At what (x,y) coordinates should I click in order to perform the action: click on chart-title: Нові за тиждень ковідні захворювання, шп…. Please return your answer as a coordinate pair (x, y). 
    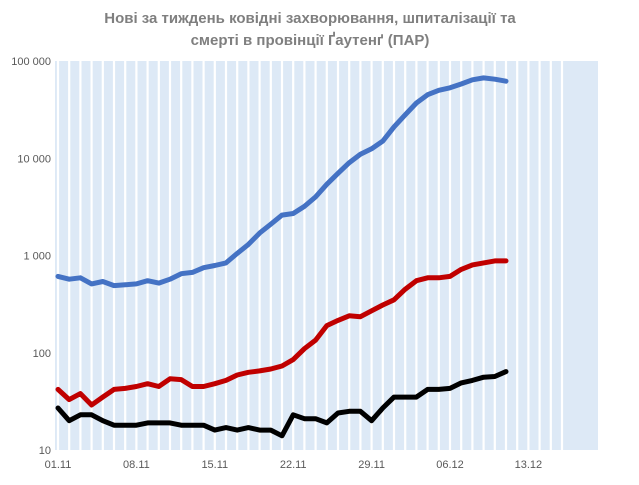
    Looking at the image, I should click on (310, 30).